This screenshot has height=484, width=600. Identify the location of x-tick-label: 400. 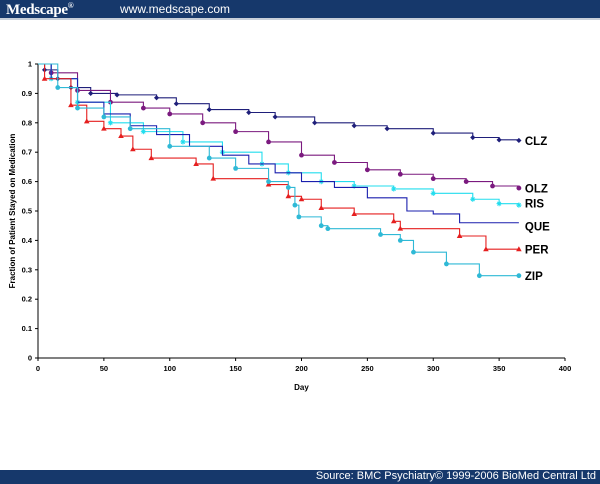
(565, 368).